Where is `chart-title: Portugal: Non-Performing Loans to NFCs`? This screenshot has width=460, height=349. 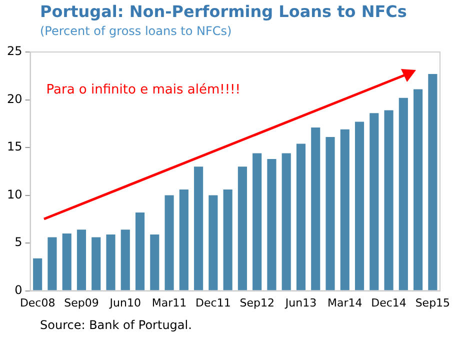
chart-title: Portugal: Non-Performing Loans to NFCs is located at coordinates (223, 11).